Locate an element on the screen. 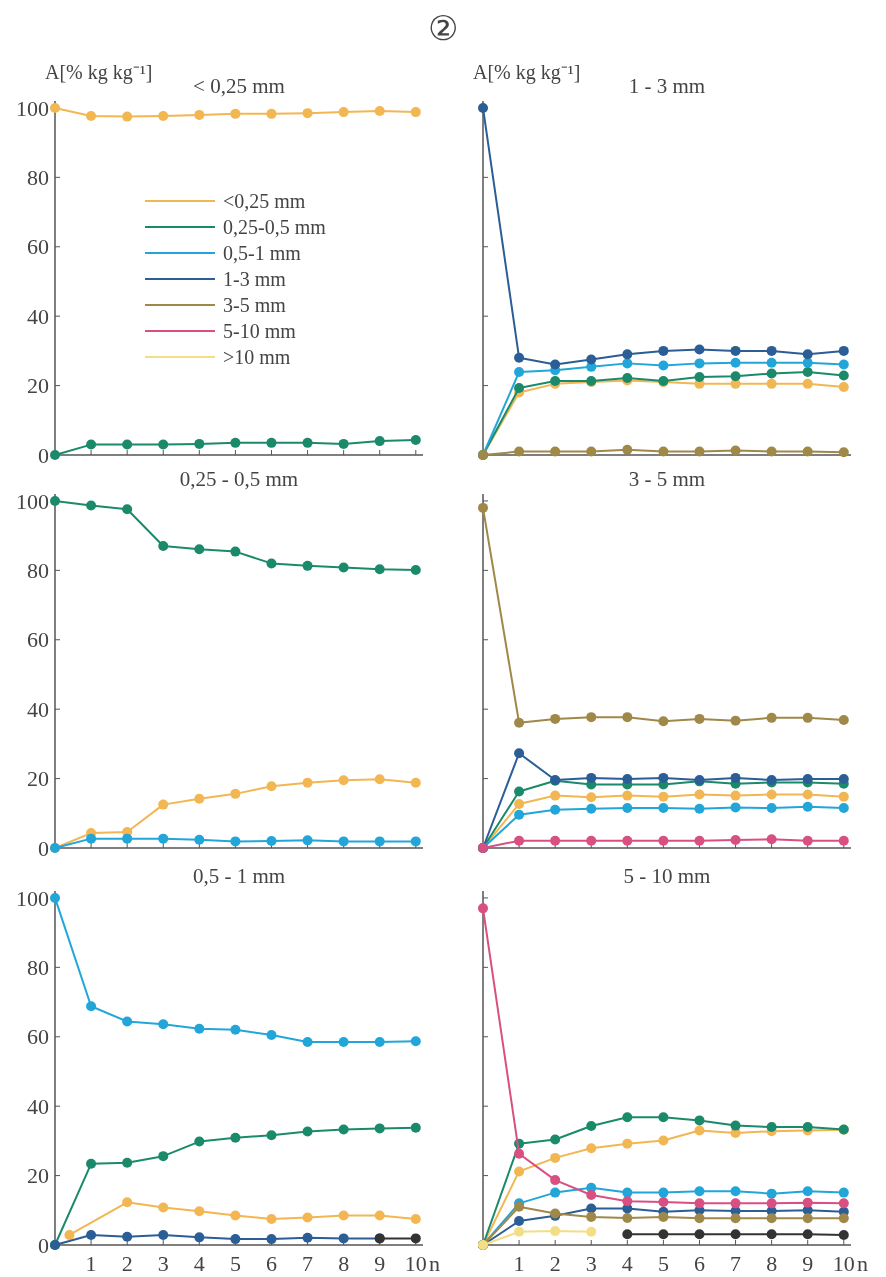 The image size is (886, 1277). x-tick-label: 10 is located at coordinates (843, 1263).